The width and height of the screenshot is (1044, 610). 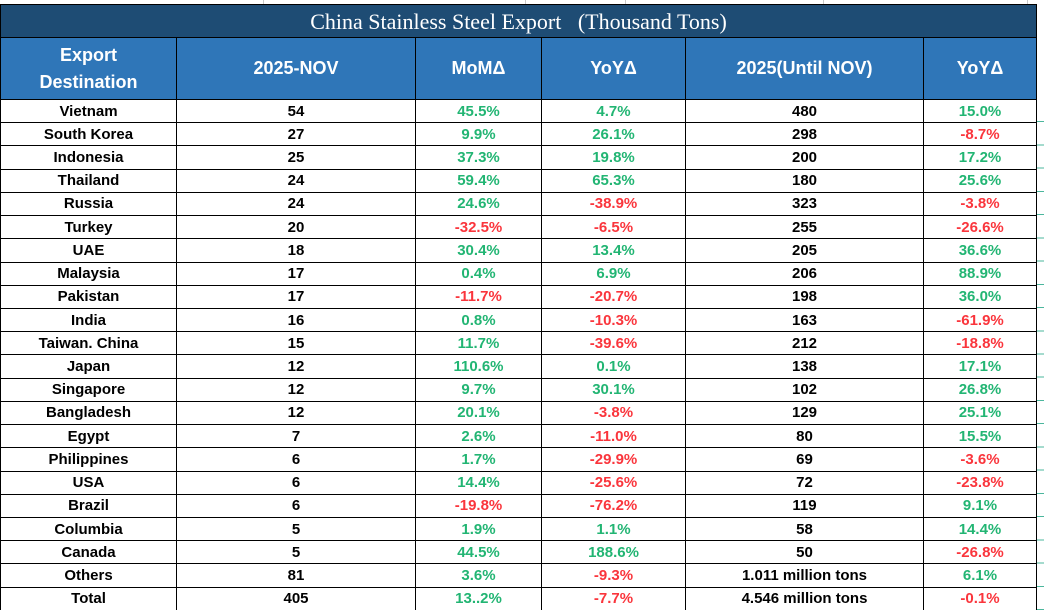 What do you see at coordinates (614, 367) in the screenshot?
I see `cell-yoy-delta: 0.1%` at bounding box center [614, 367].